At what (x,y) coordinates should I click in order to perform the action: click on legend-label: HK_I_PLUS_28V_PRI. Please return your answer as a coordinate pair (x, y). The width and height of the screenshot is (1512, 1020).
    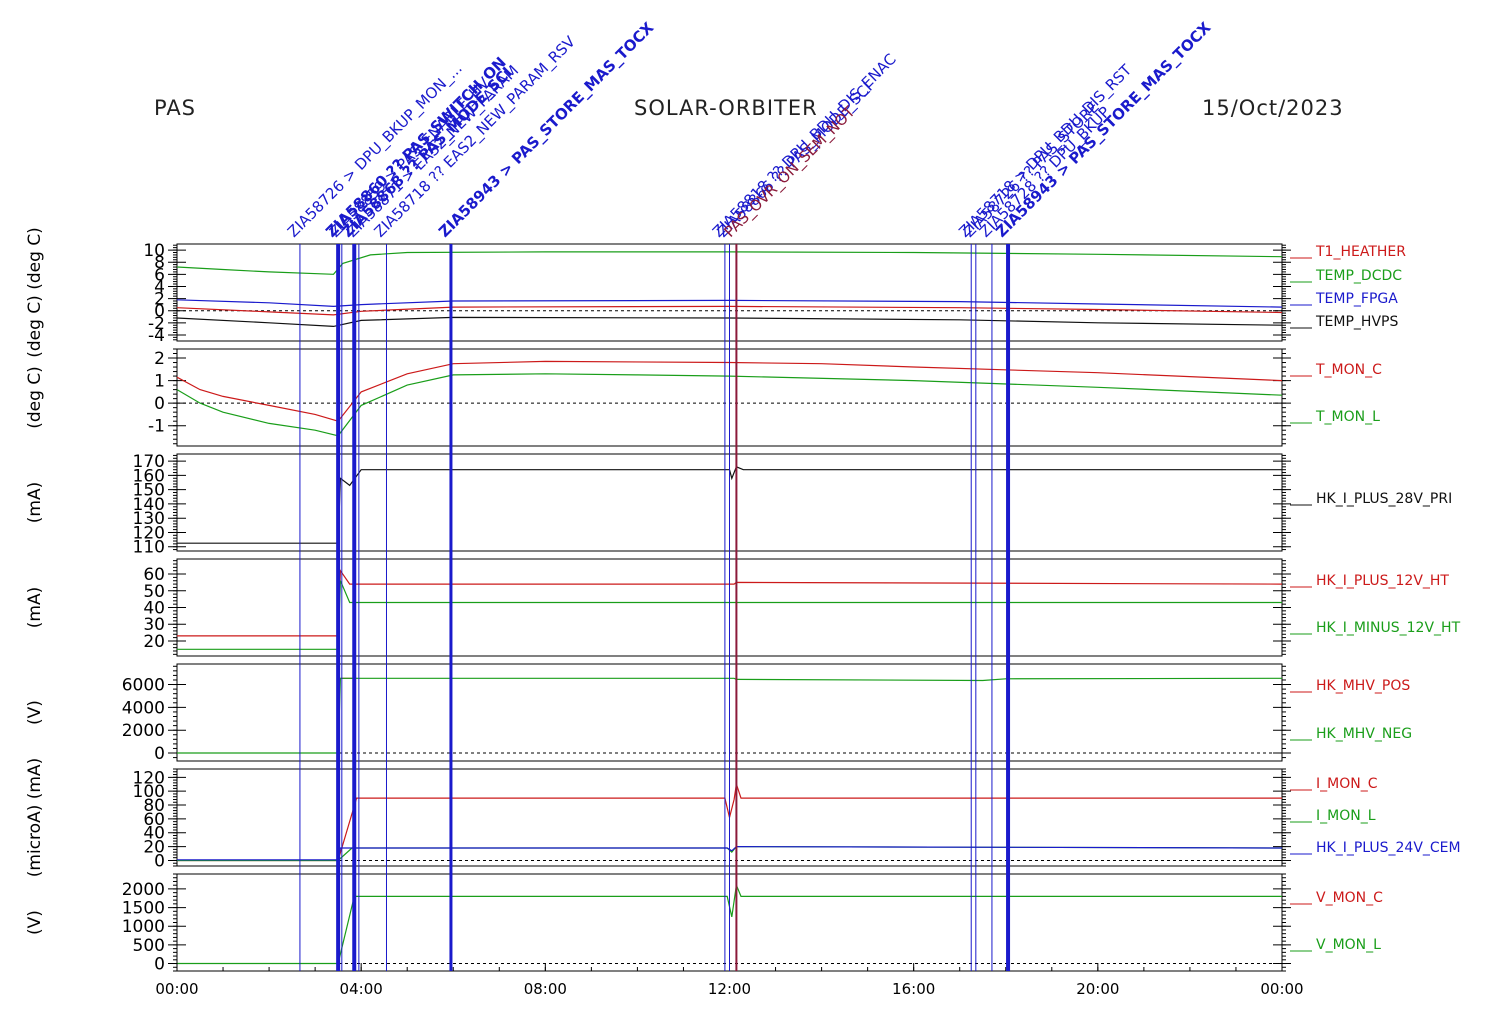
    Looking at the image, I should click on (1384, 499).